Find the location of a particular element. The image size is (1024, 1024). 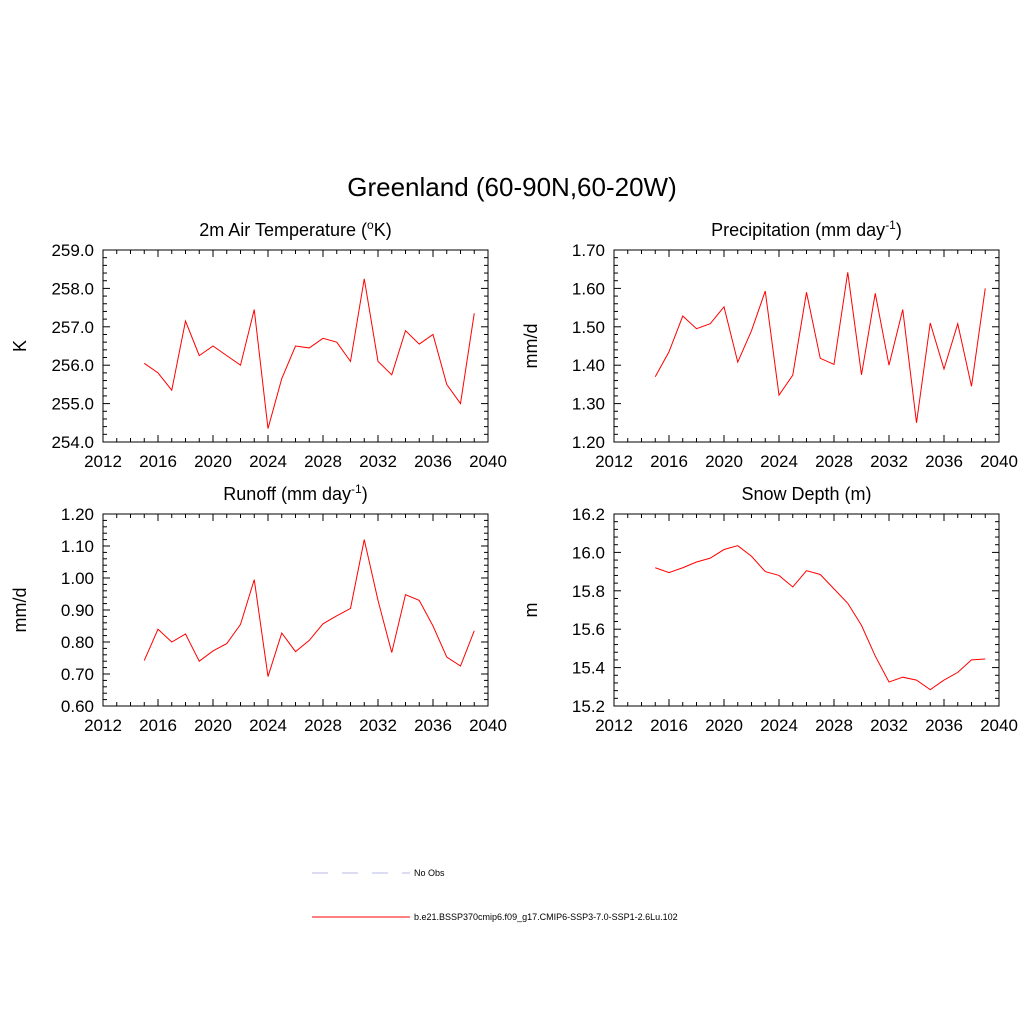

panel-title: Snow Depth (m) is located at coordinates (806, 494).